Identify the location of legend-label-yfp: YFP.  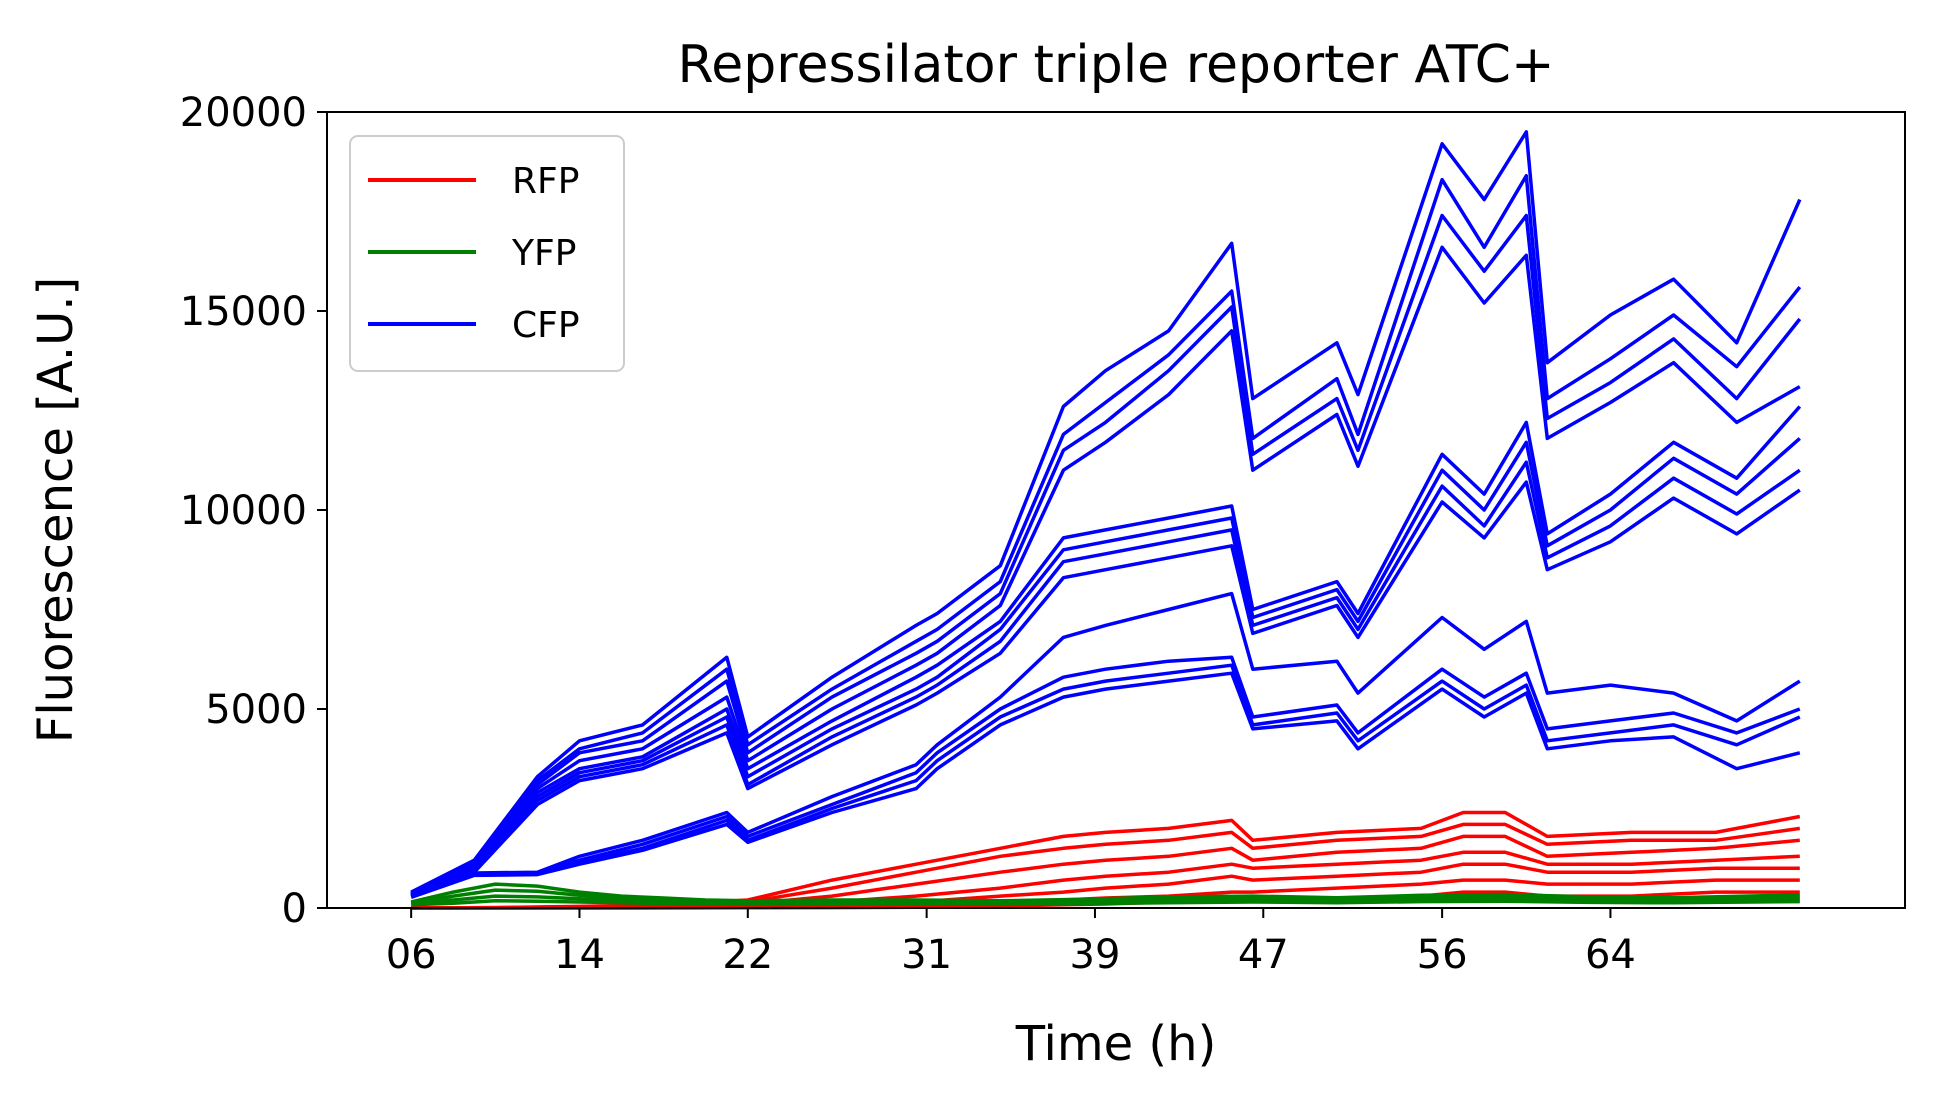
(543, 253).